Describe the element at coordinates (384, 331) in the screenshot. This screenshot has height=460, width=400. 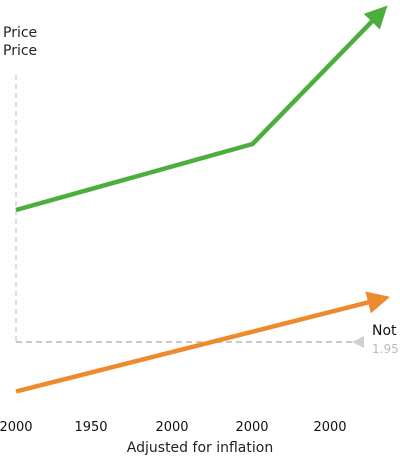
I see `annotation-text: Not` at that location.